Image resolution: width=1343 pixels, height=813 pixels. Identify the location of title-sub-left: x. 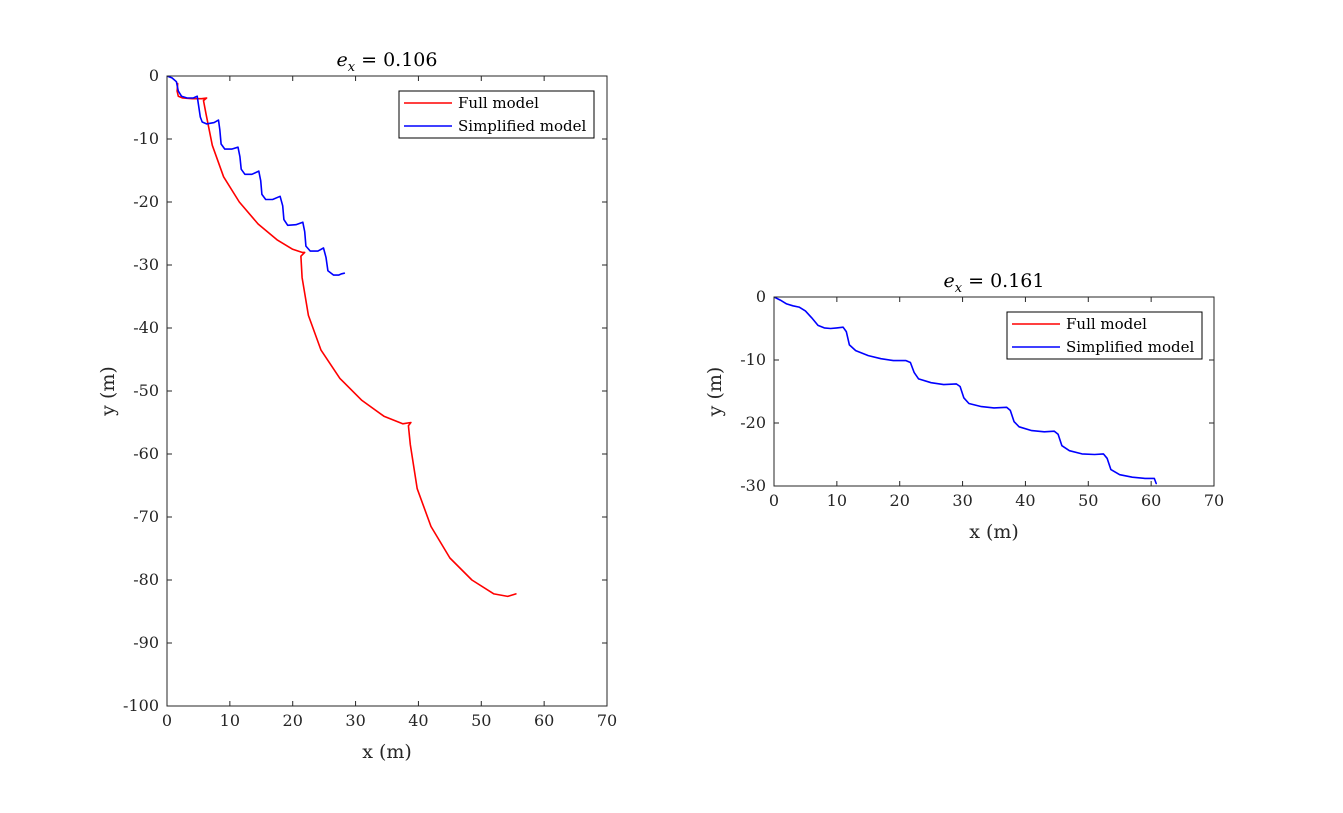
(352, 67).